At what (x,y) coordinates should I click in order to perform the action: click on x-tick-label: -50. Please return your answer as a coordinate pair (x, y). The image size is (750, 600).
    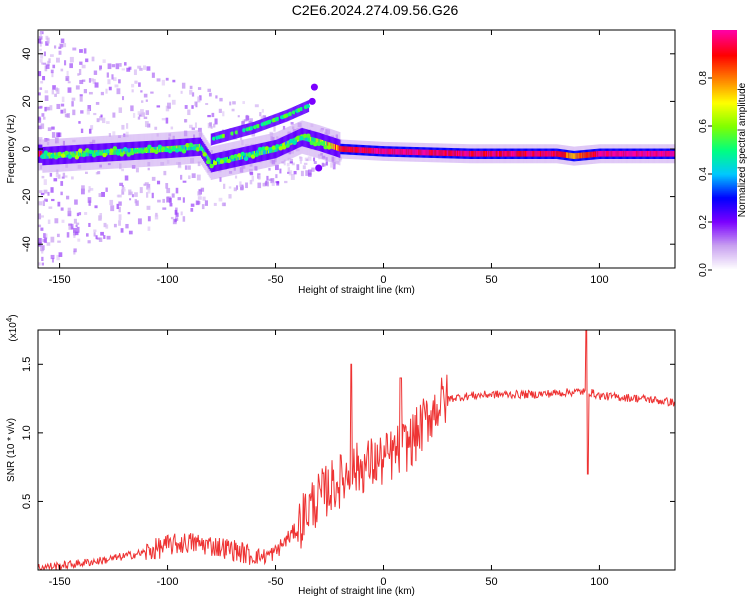
    Looking at the image, I should click on (276, 582).